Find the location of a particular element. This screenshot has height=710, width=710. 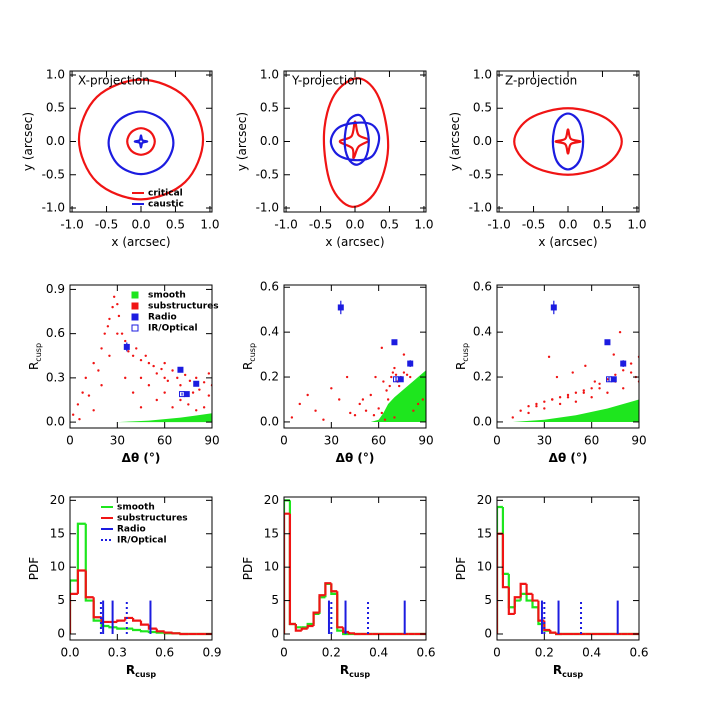

y-axis-label-main: PDF is located at coordinates (461, 568).